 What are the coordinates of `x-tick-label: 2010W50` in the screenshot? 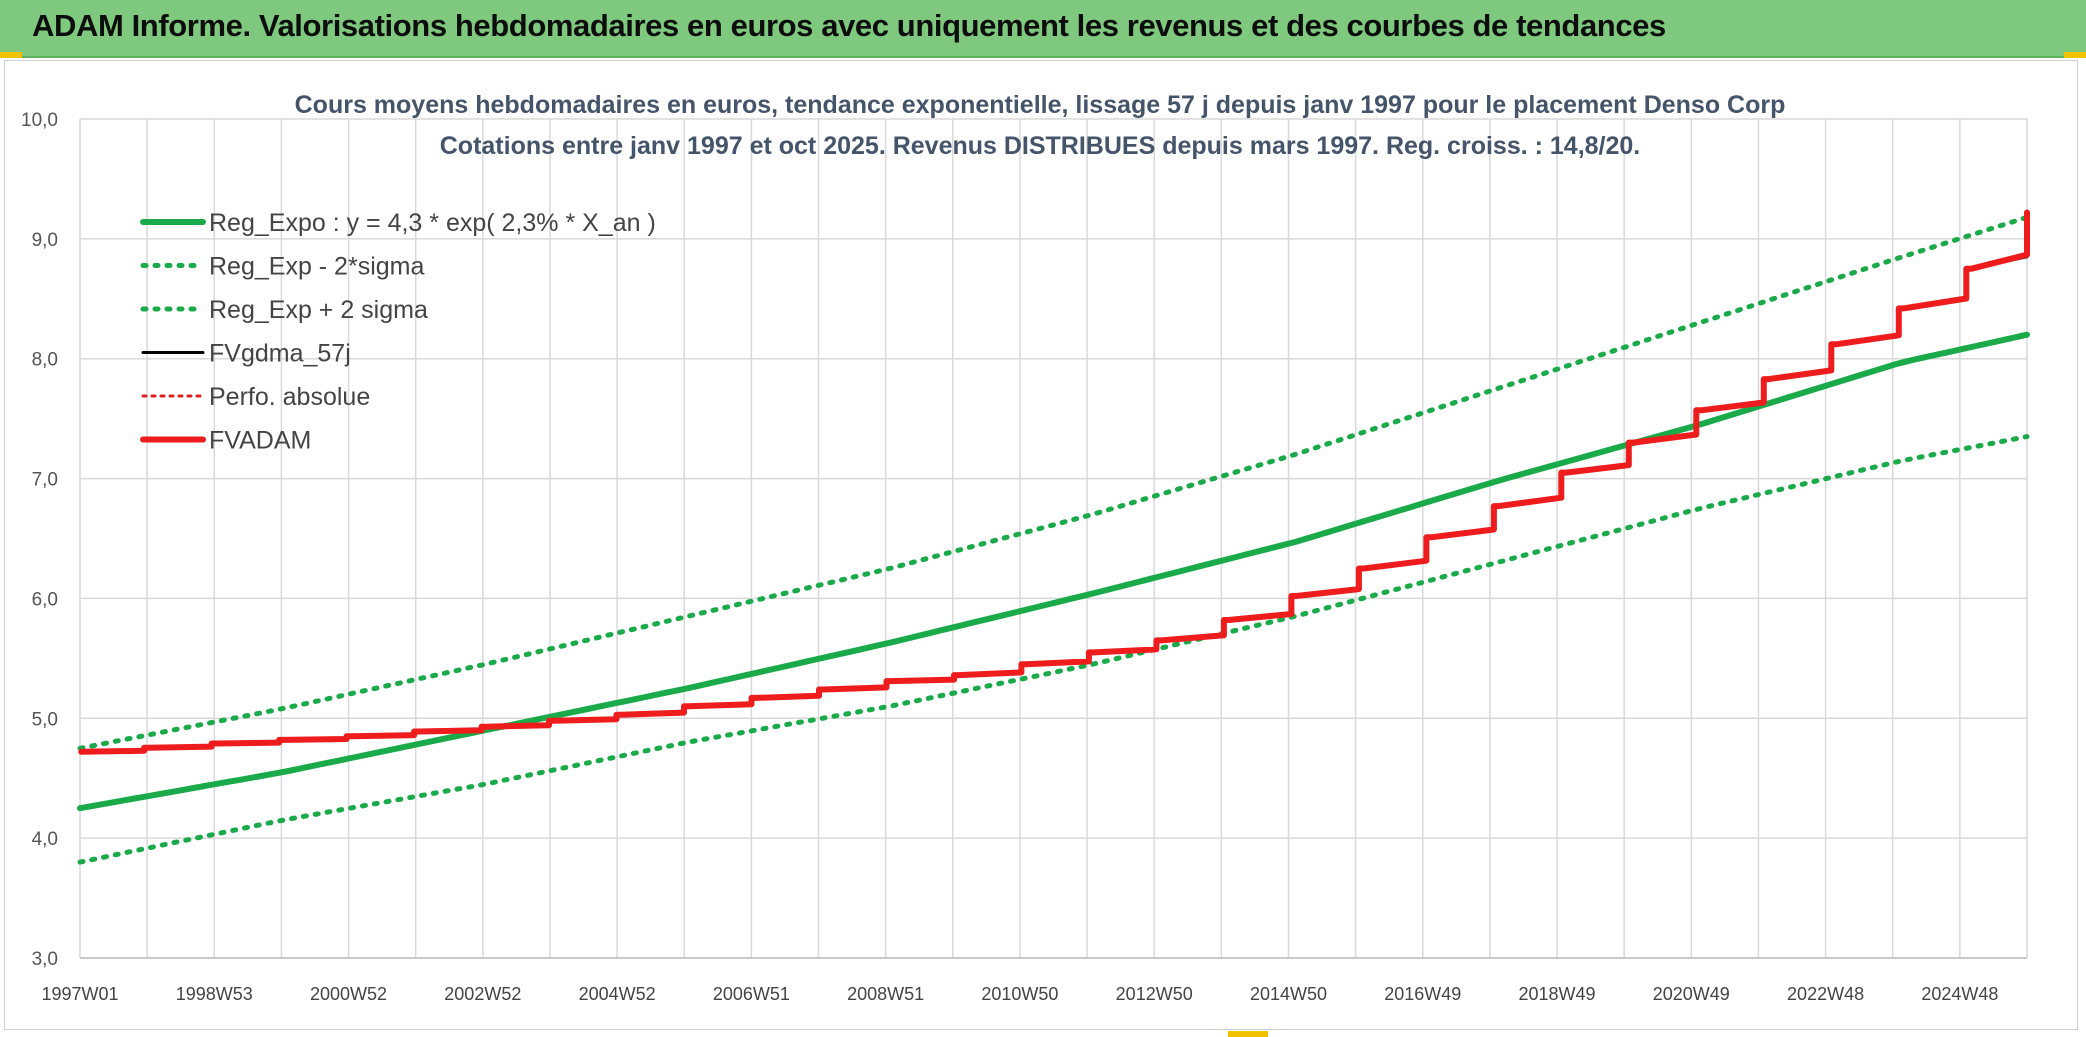 It's located at (1019, 994).